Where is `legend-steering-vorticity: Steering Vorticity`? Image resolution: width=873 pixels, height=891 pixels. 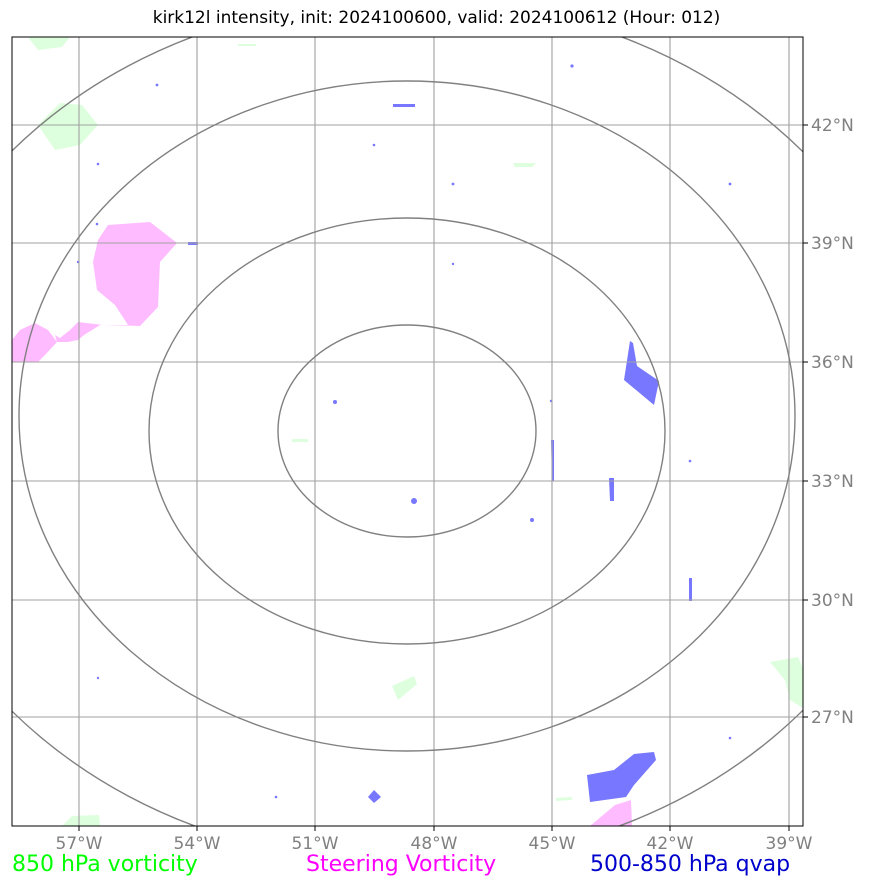 legend-steering-vorticity: Steering Vorticity is located at coordinates (401, 864).